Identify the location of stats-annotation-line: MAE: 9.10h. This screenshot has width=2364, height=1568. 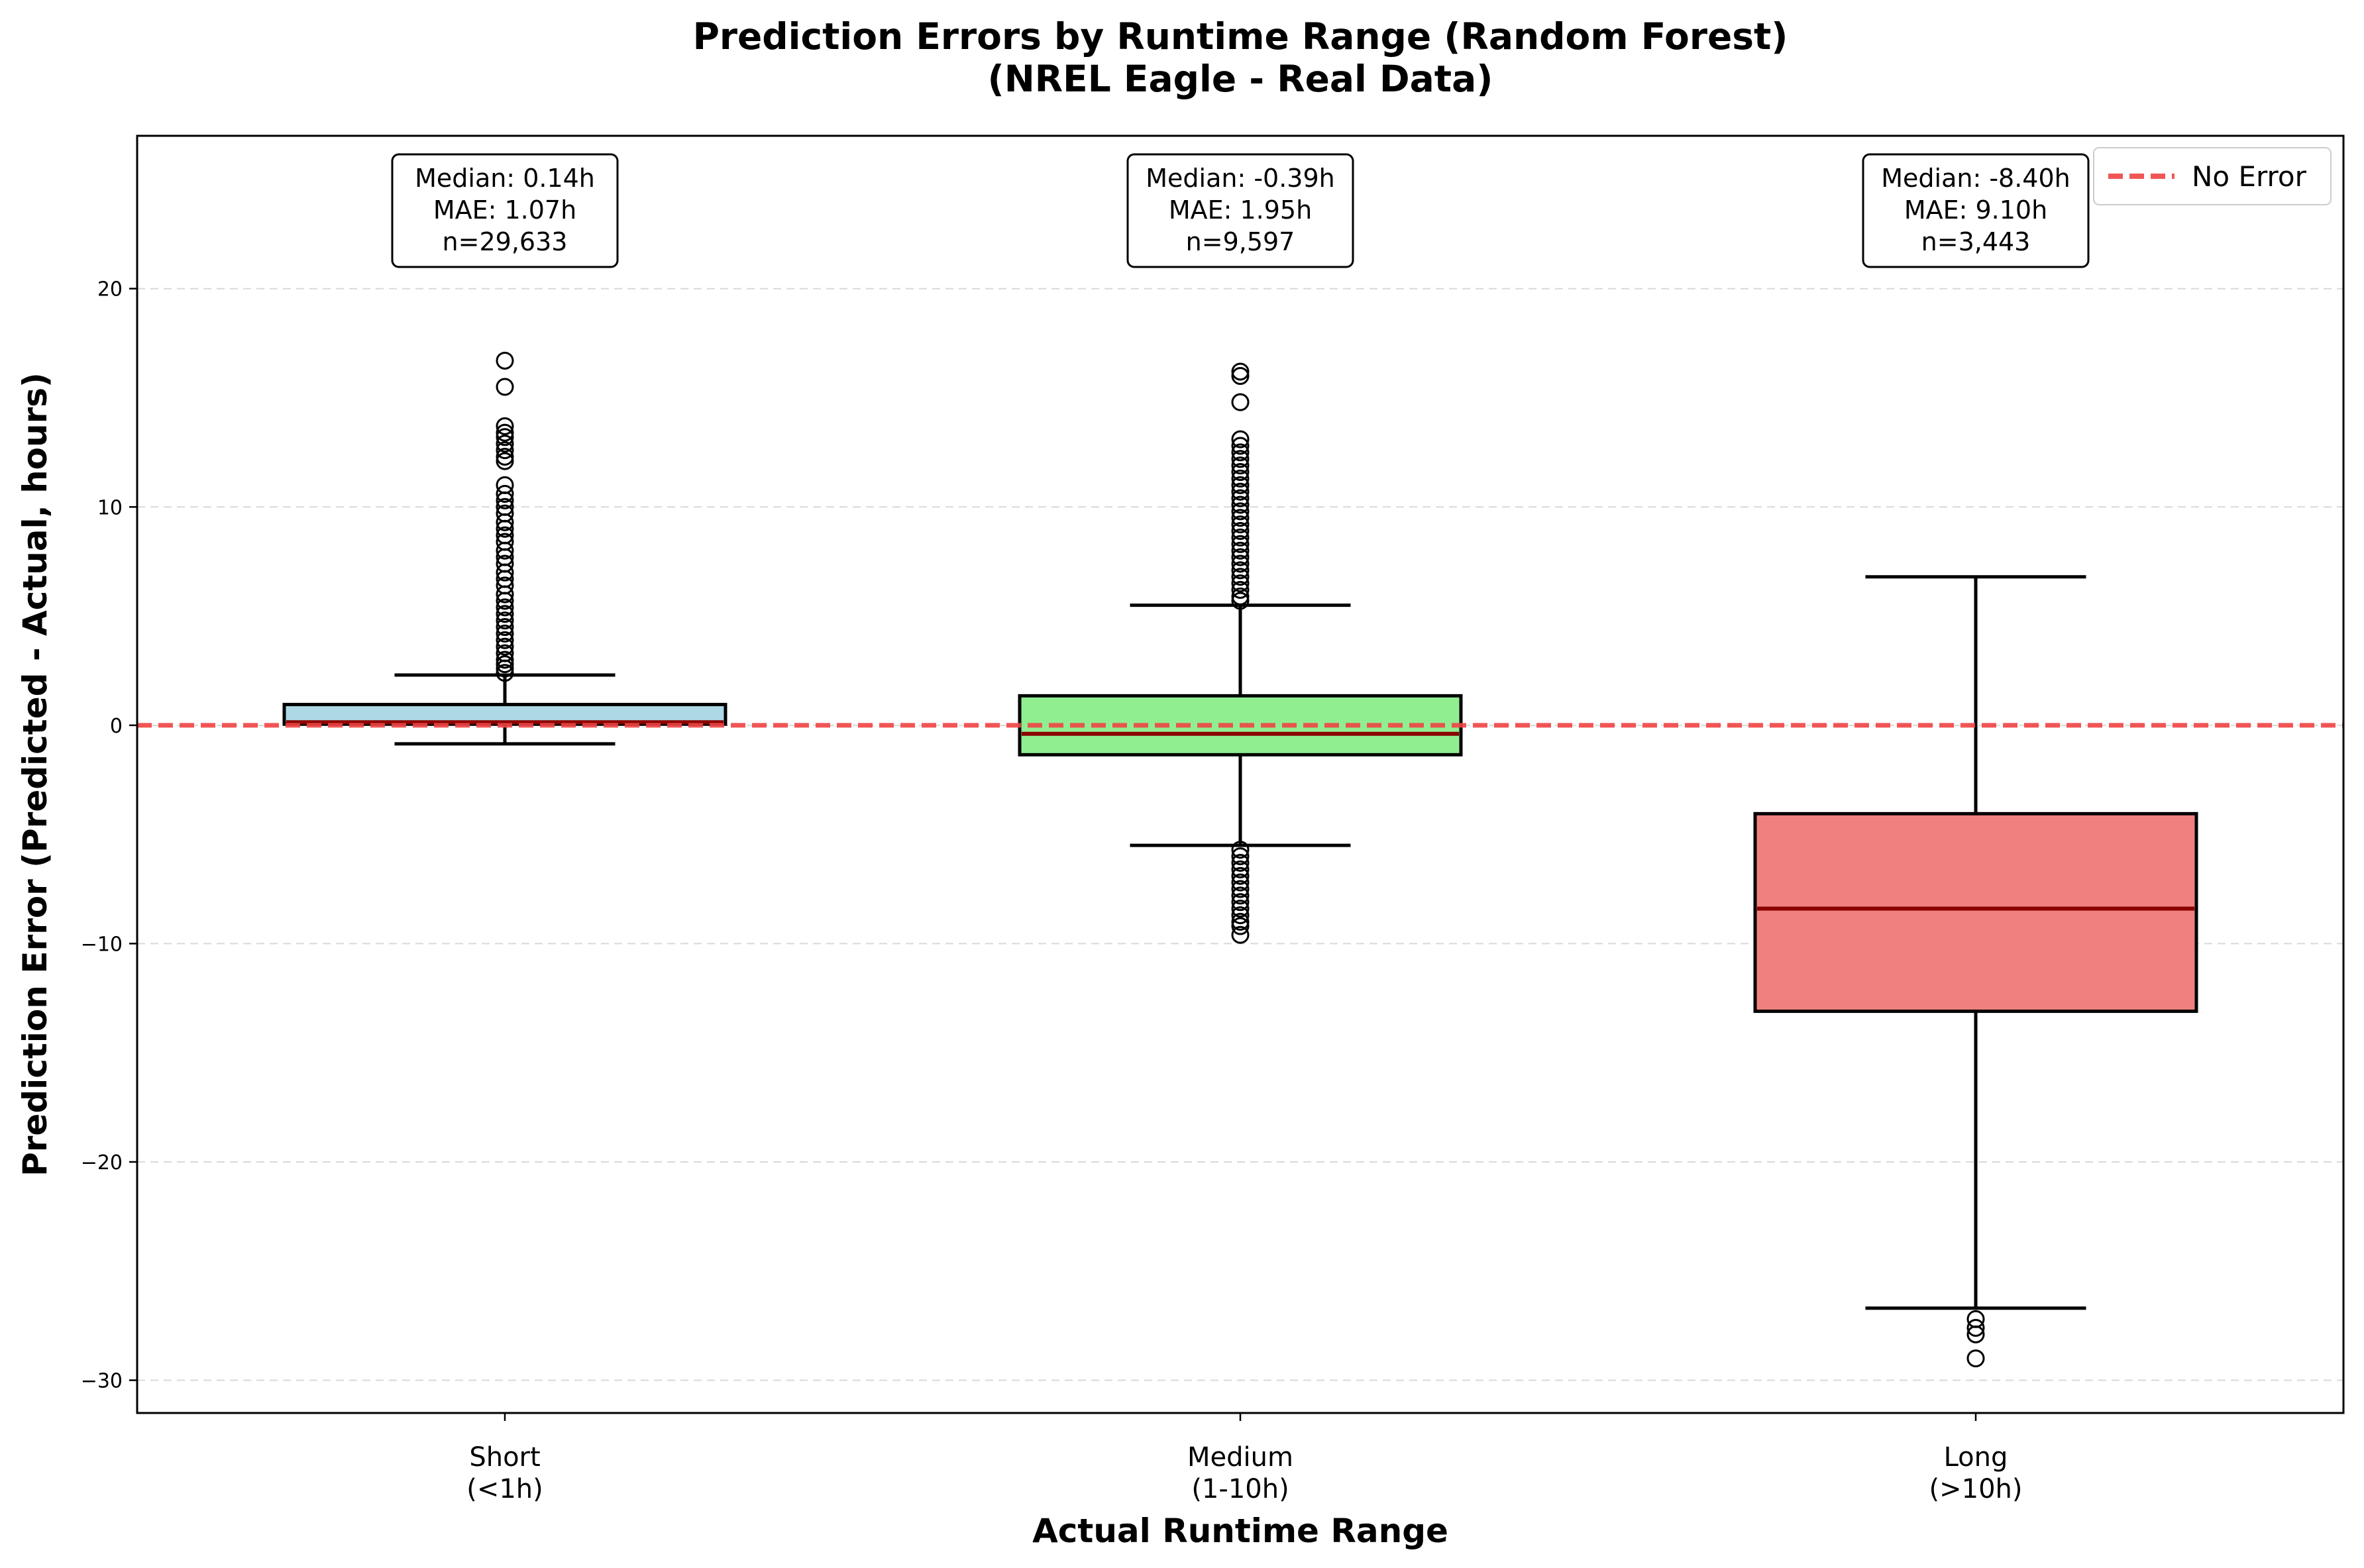
(1975, 210).